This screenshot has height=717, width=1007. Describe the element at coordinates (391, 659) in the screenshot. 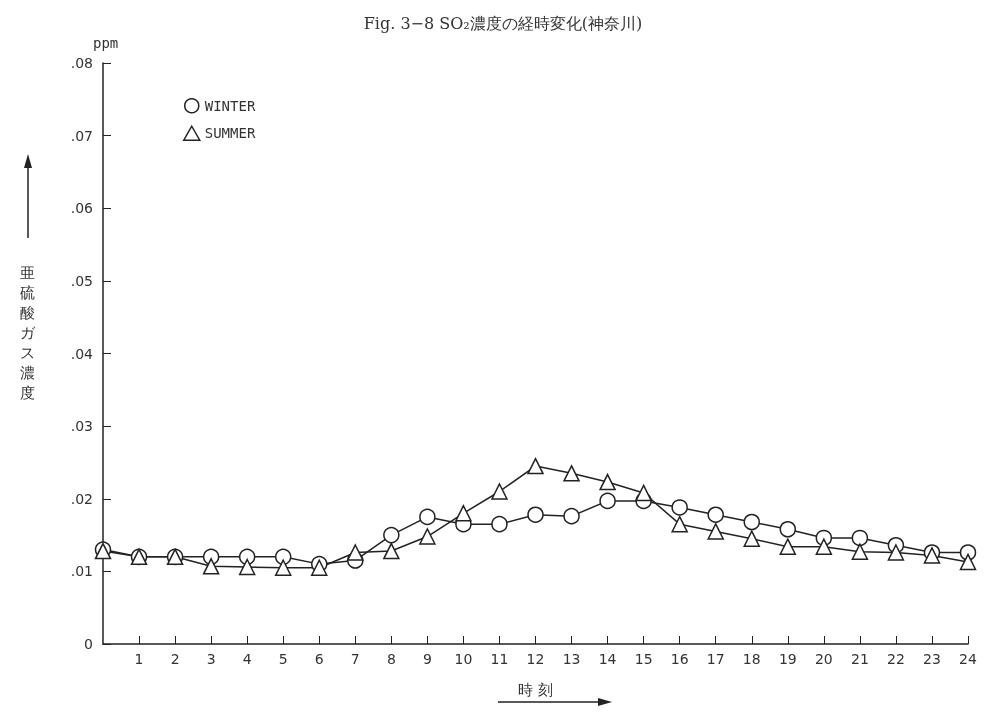

I see `x-tick-label: 8` at that location.